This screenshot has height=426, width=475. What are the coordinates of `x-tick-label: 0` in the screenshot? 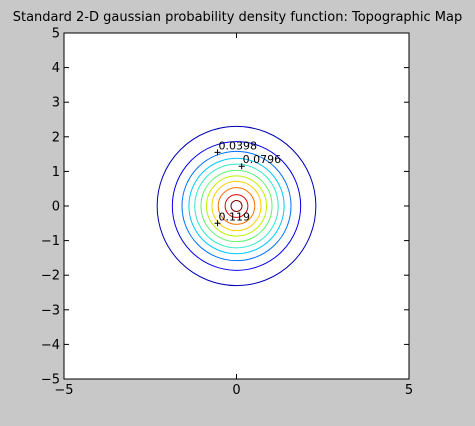 It's located at (236, 390).